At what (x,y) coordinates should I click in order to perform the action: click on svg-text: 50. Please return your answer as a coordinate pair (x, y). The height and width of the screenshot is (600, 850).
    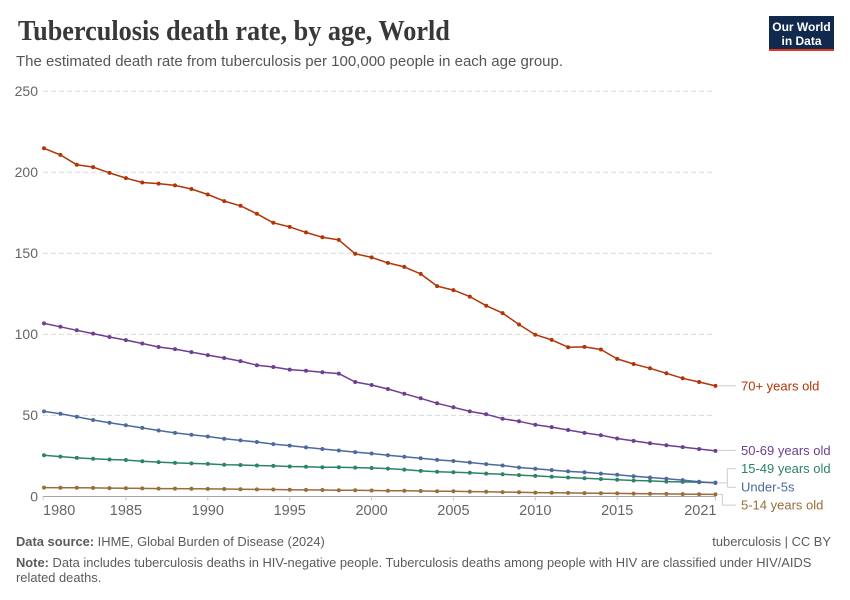
    Looking at the image, I should click on (30, 415).